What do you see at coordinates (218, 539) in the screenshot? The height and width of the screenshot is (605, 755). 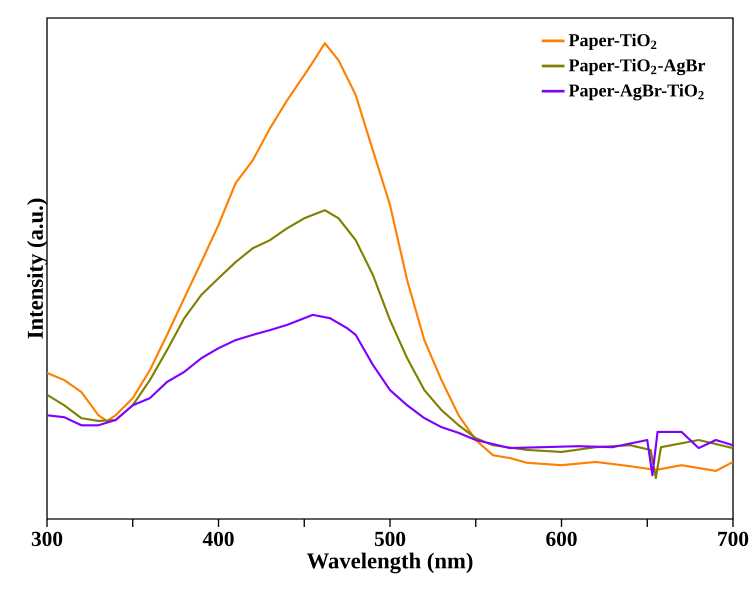 I see `x-tick-label: 400` at bounding box center [218, 539].